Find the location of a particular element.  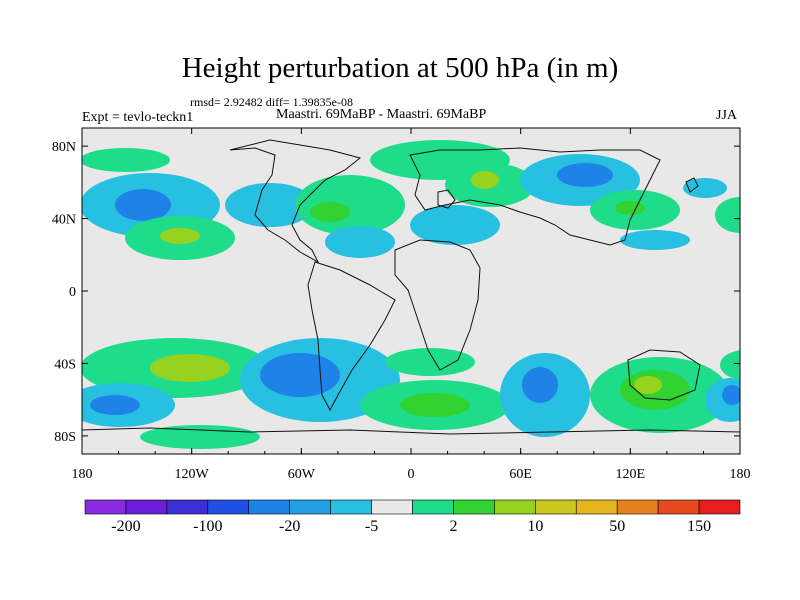

colorbar: -200 -100 -20 -5 2 10 50 150 is located at coordinates (412, 517).